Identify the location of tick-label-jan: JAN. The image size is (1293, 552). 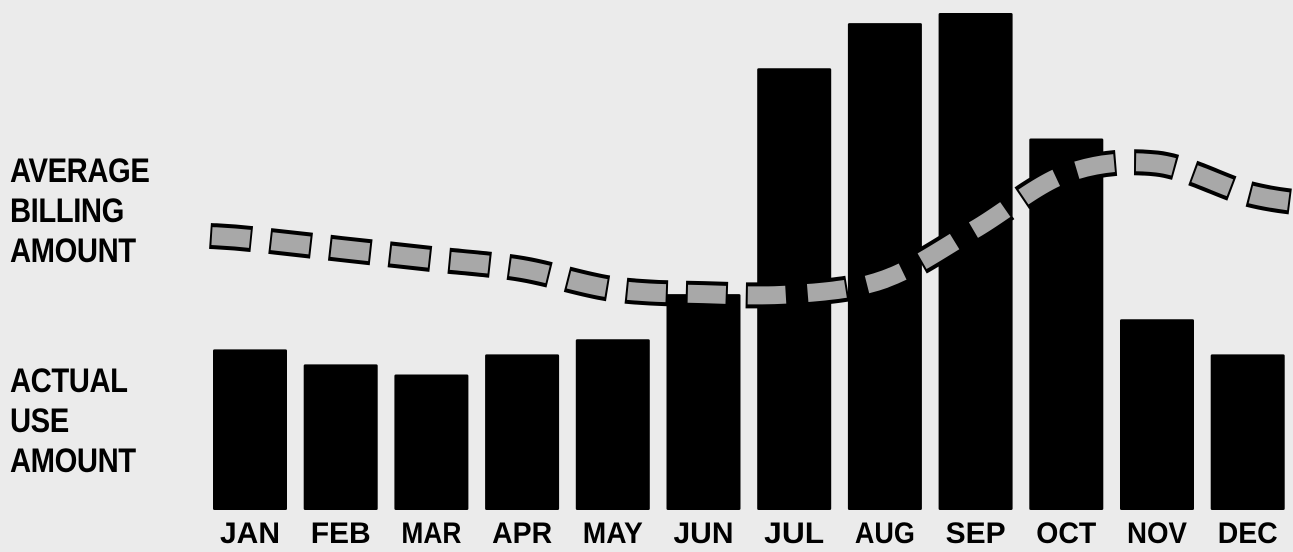
(250, 533).